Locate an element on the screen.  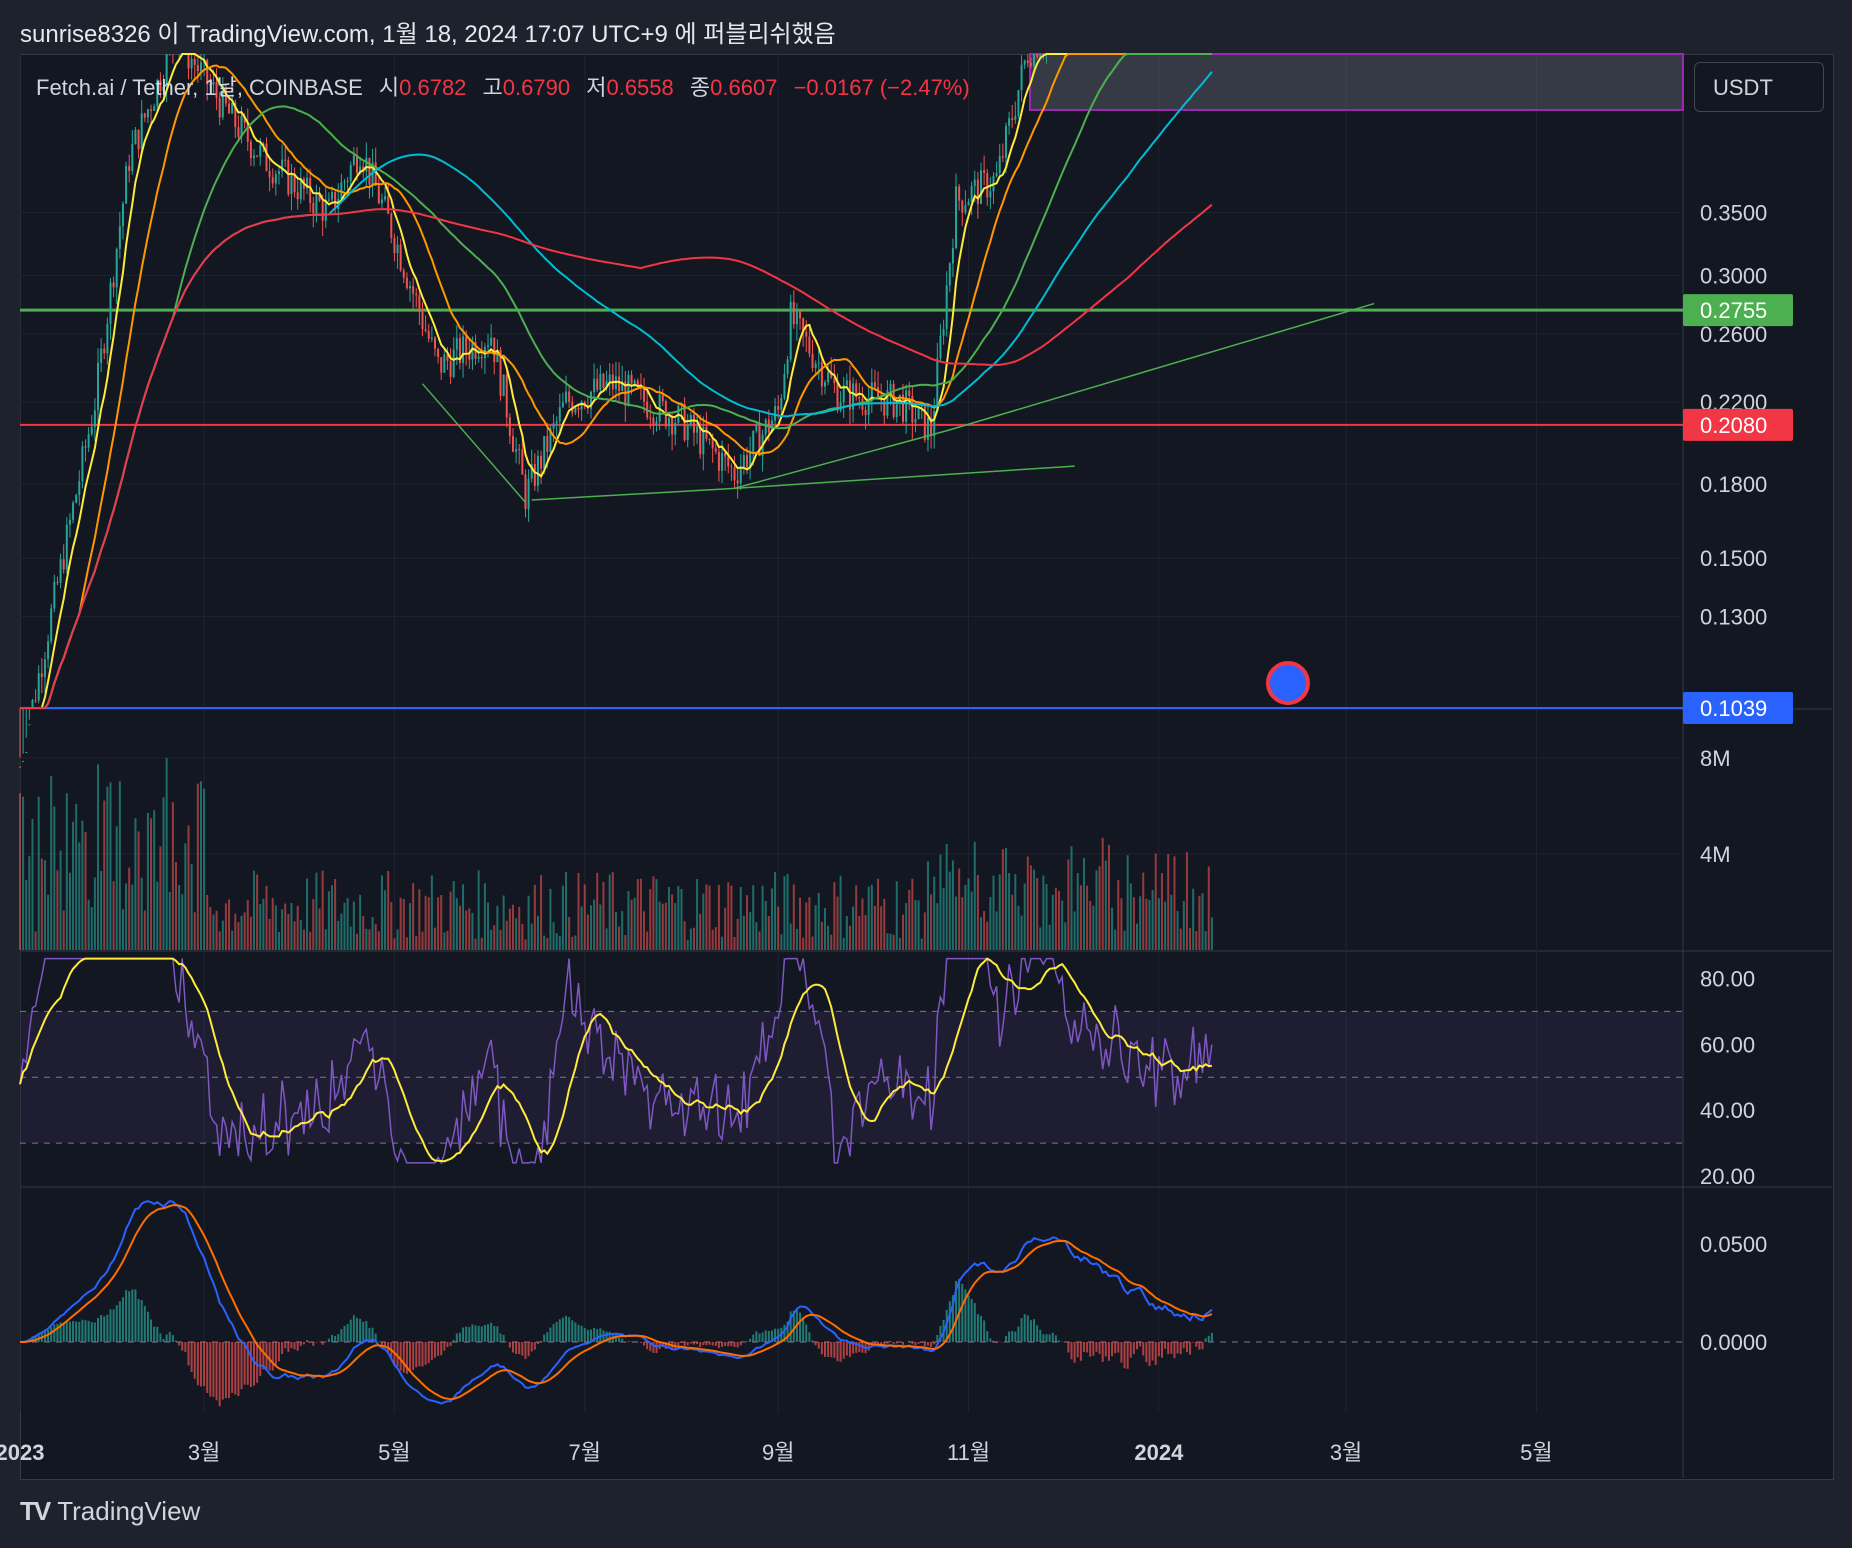
rsi-tick-label: 60.00 is located at coordinates (1727, 1044).